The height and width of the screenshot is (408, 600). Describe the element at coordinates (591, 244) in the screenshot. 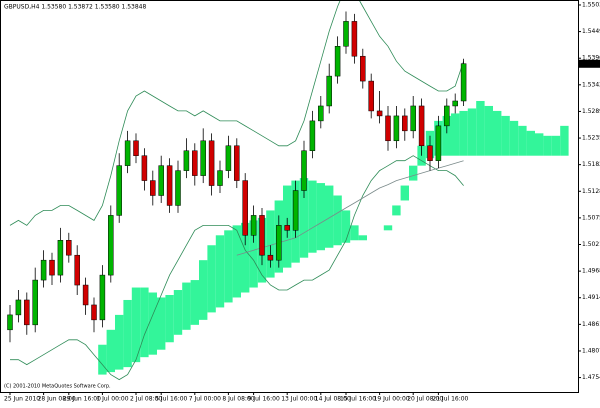

I see `y-tick-label: 1.50215` at that location.